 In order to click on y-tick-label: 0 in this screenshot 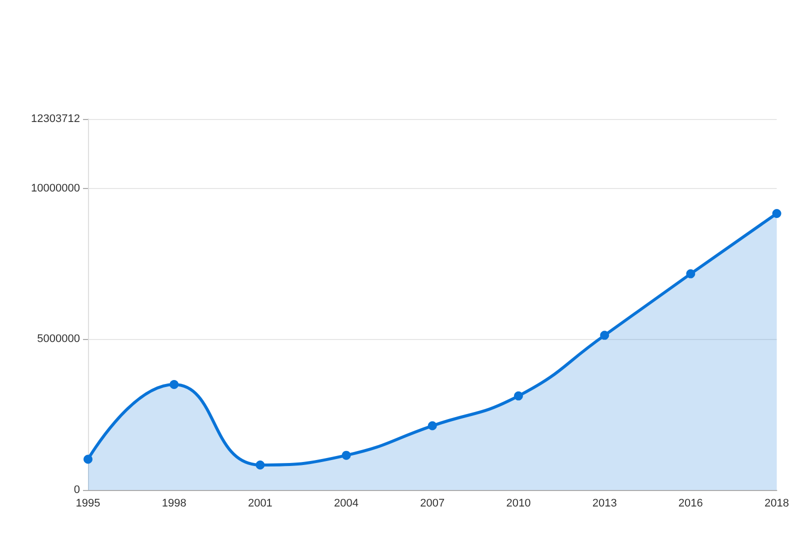, I will do `click(77, 490)`.